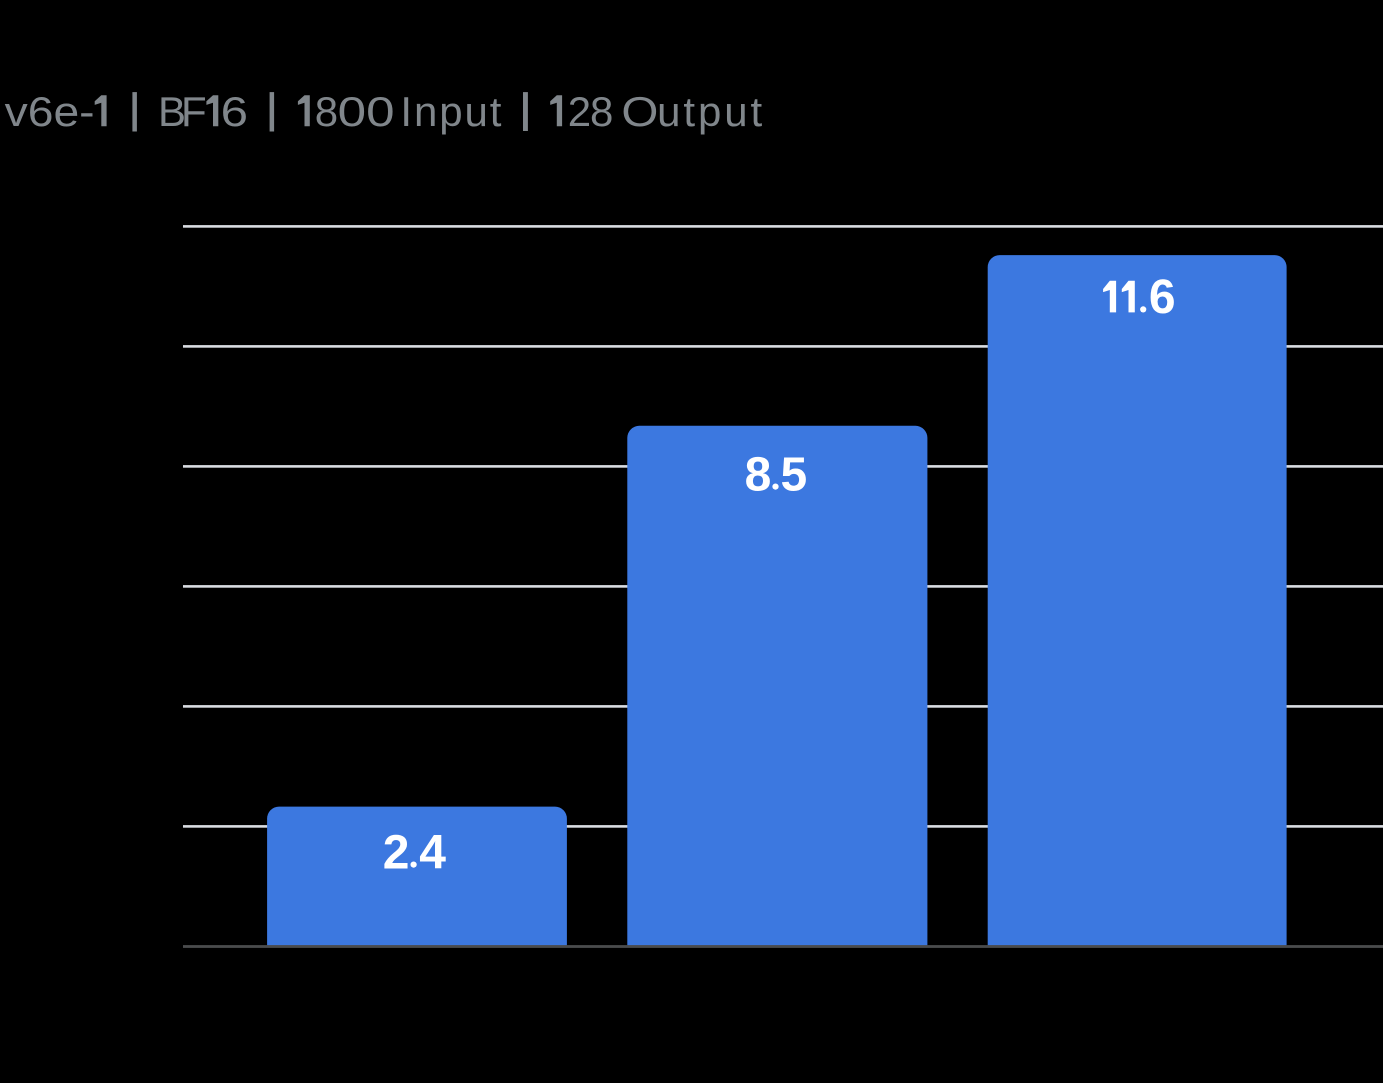  Describe the element at coordinates (50, 111) in the screenshot. I see `svg-text: v6e-` at that location.